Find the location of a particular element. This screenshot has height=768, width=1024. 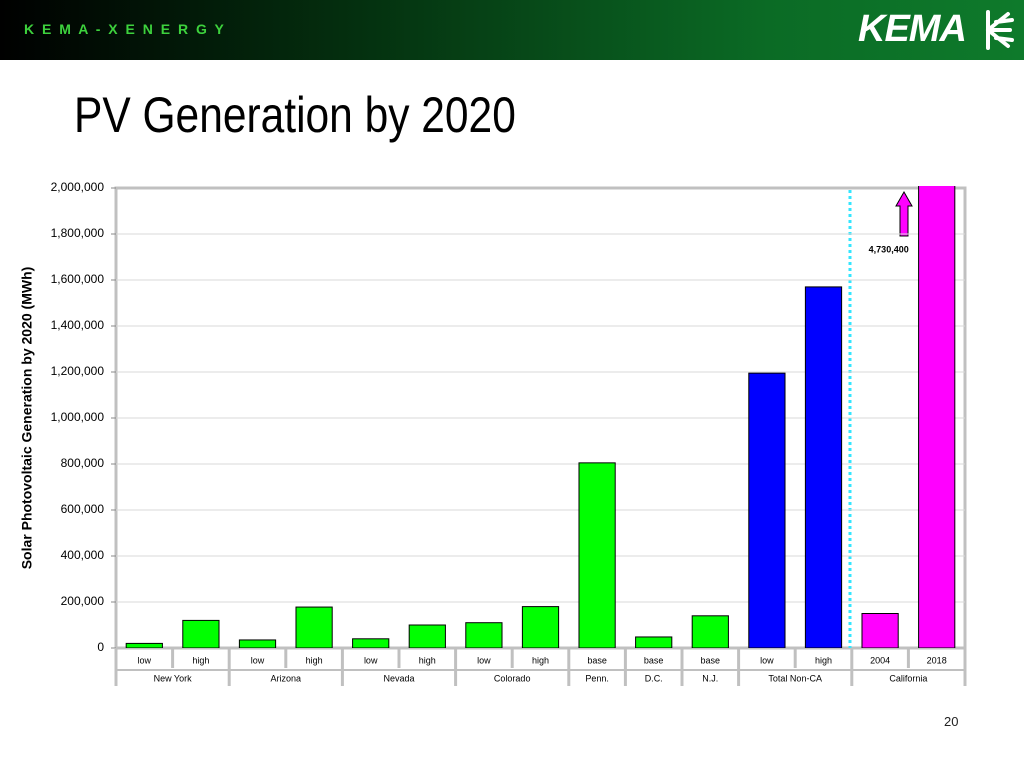

y-tick-label: 2,000,000 is located at coordinates (78, 187).